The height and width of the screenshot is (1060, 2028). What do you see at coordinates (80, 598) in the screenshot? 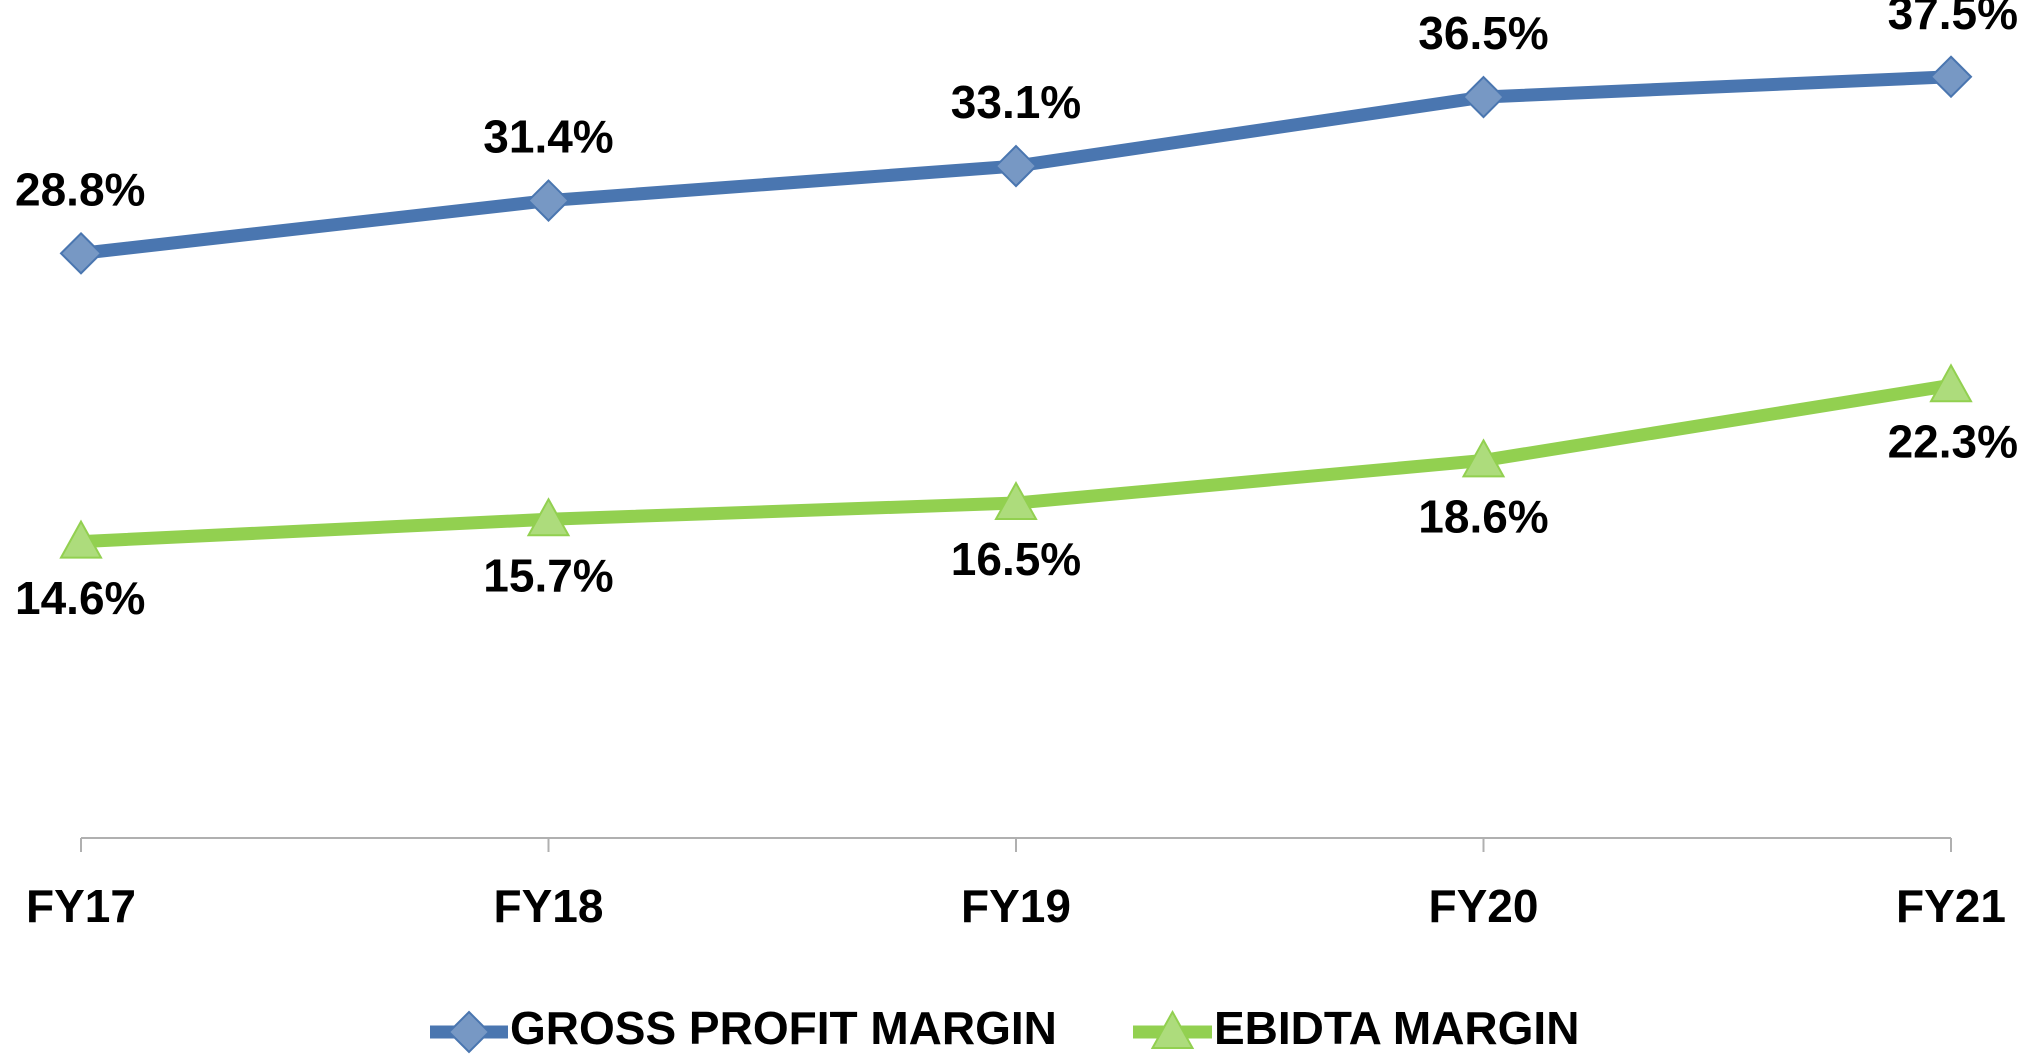
I see `data-label: 14.6%` at bounding box center [80, 598].